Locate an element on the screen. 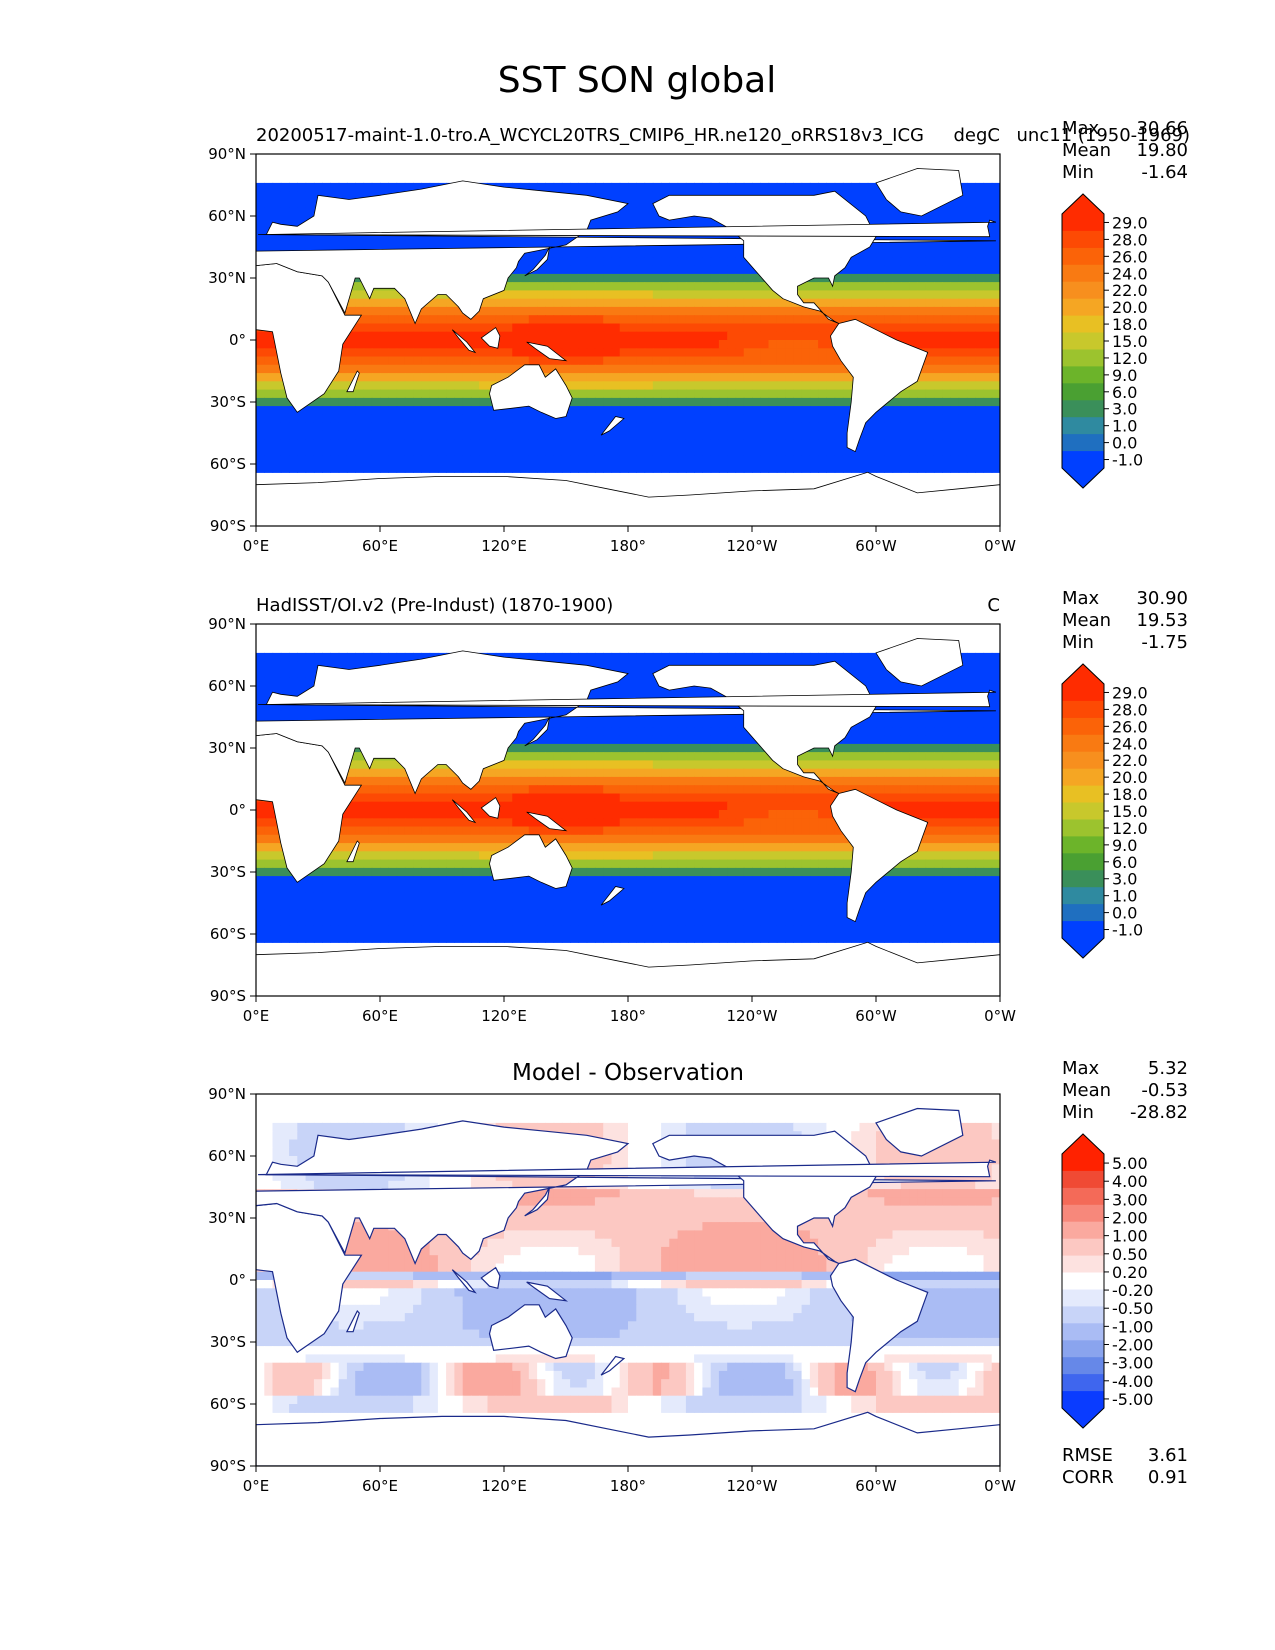 This screenshot has height=1650, width=1275. stat-value: 30.66 is located at coordinates (1162, 128).